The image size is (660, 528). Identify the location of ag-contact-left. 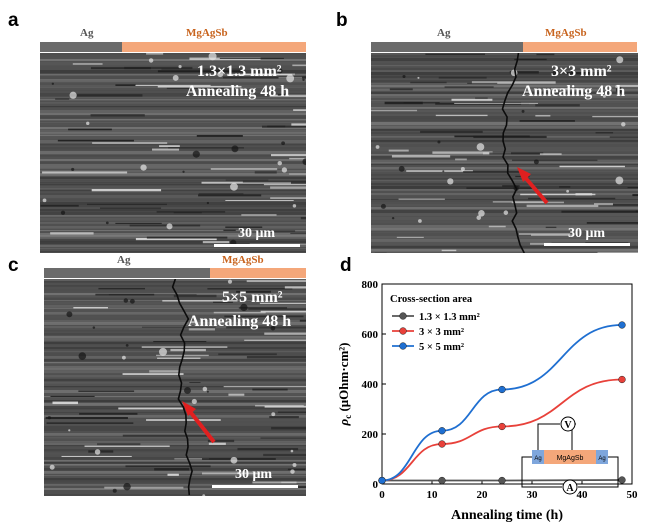
(538, 457).